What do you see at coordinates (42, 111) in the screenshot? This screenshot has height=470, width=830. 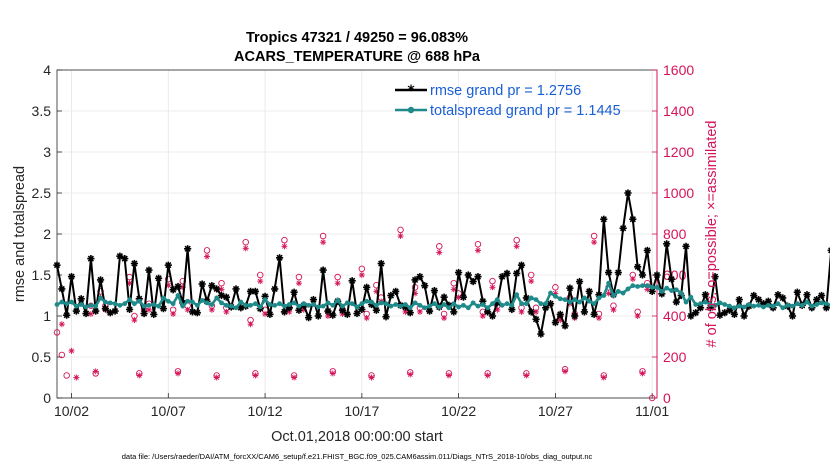 I see `y-left-tick-label: 3.5` at bounding box center [42, 111].